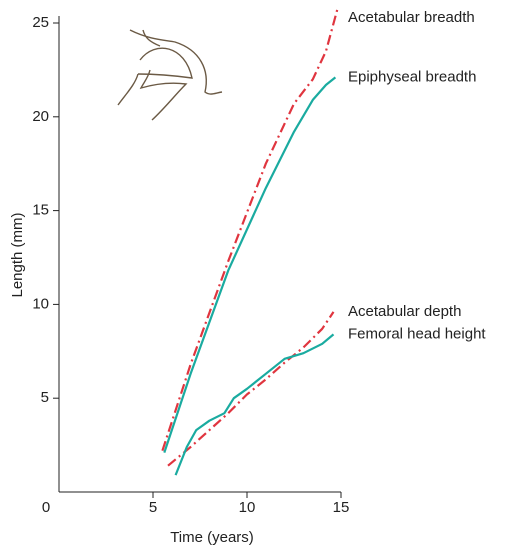 The image size is (509, 551). What do you see at coordinates (411, 17) in the screenshot?
I see `series-label: Acetabular breadth` at bounding box center [411, 17].